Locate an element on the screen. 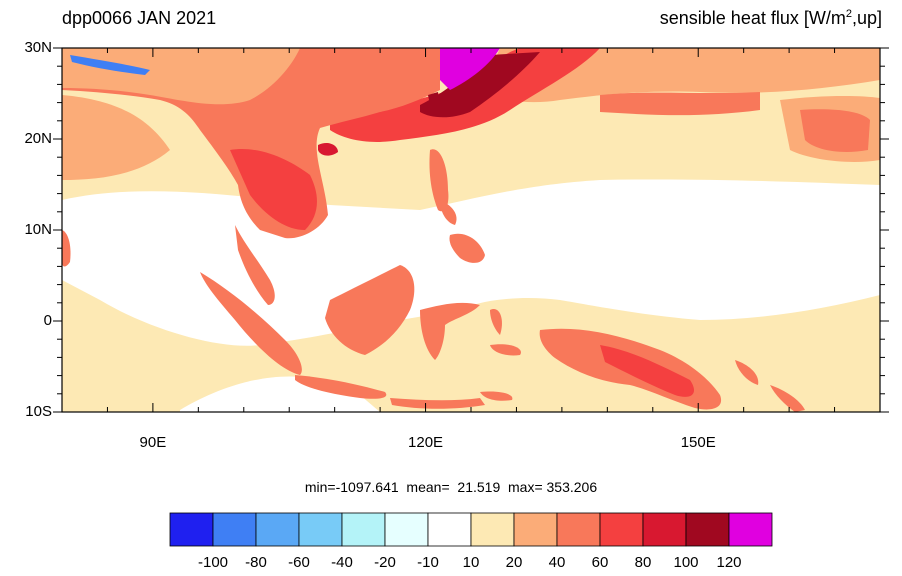  land-halmahera is located at coordinates (496, 322).